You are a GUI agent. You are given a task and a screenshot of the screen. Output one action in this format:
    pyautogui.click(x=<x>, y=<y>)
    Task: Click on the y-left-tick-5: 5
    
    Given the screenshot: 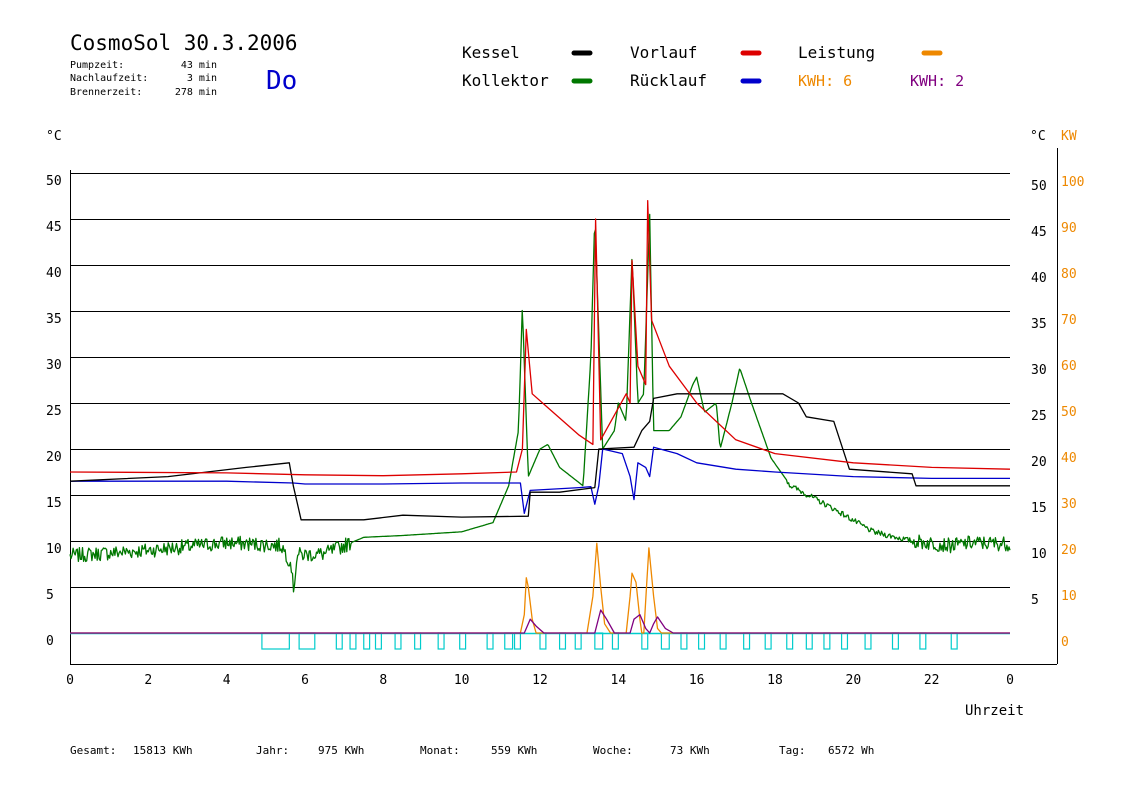 What is the action you would take?
    pyautogui.click(x=50, y=595)
    